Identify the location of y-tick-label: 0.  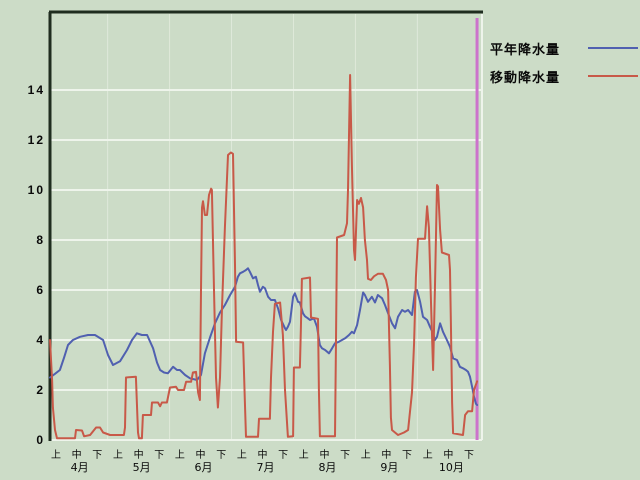
(40, 440).